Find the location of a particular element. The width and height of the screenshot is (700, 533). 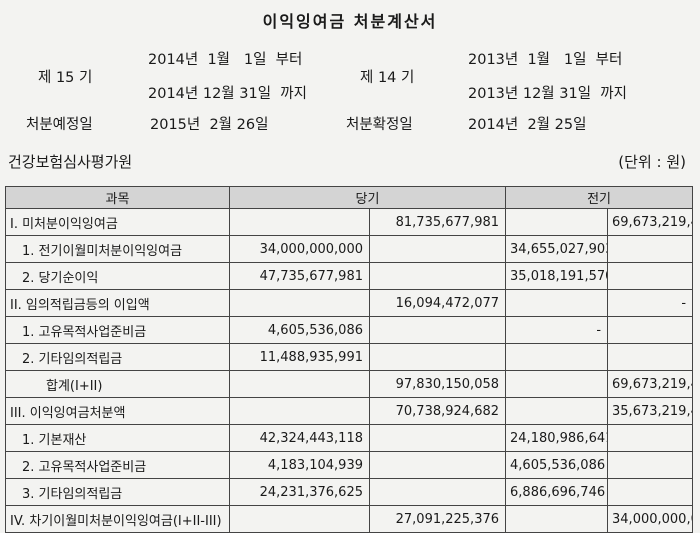

table-row: 3. 기타임의적립금 24,231,376,625 6,886,696,746 is located at coordinates (349, 492).